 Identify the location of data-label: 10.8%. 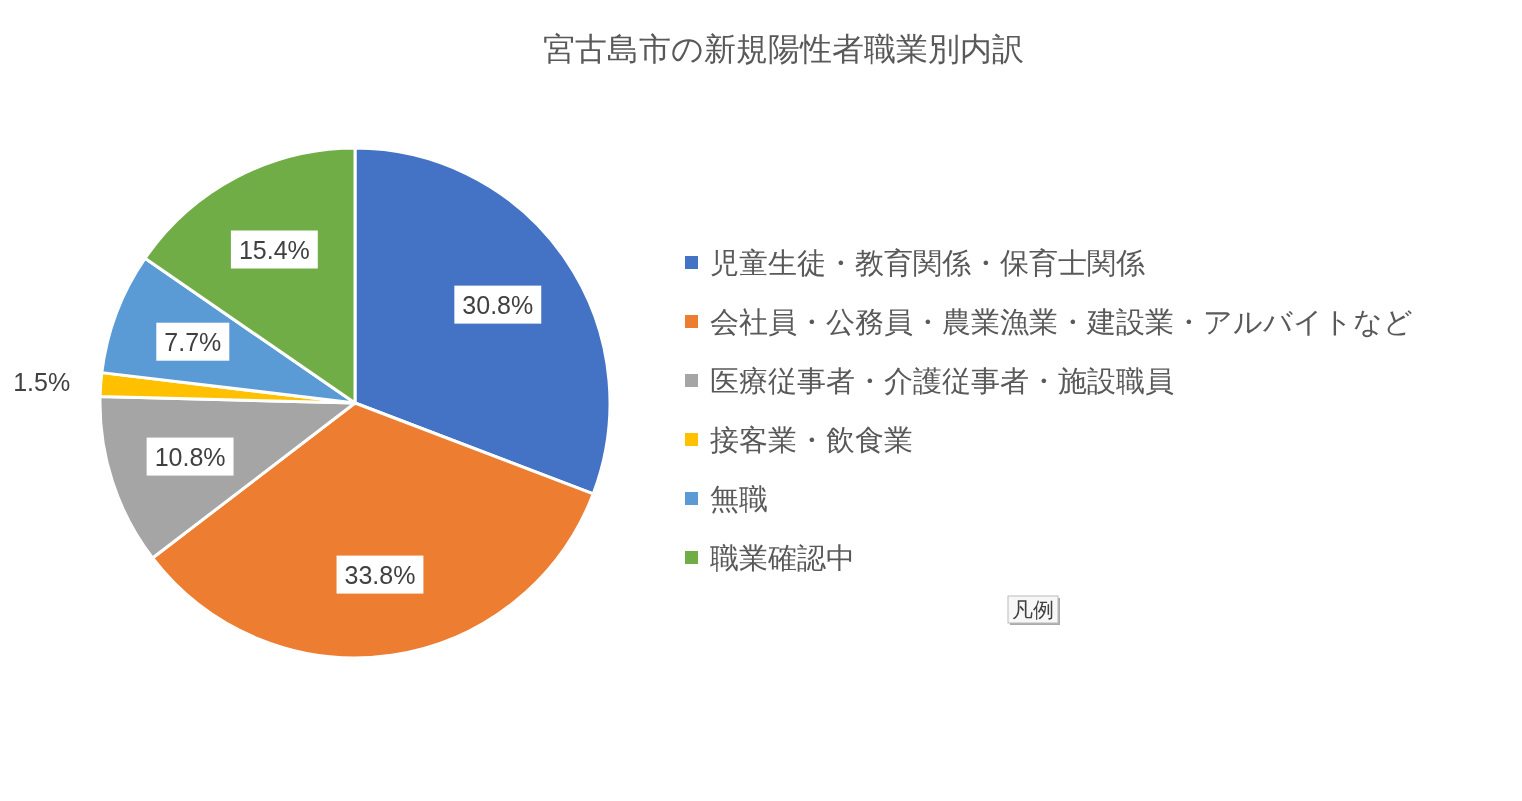
(190, 456).